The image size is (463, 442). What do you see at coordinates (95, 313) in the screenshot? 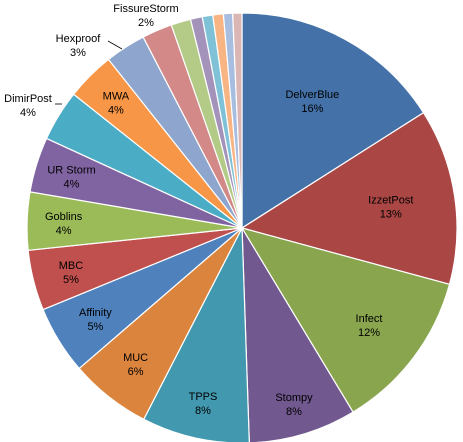
I see `slice-label-affinity: Affinity` at bounding box center [95, 313].